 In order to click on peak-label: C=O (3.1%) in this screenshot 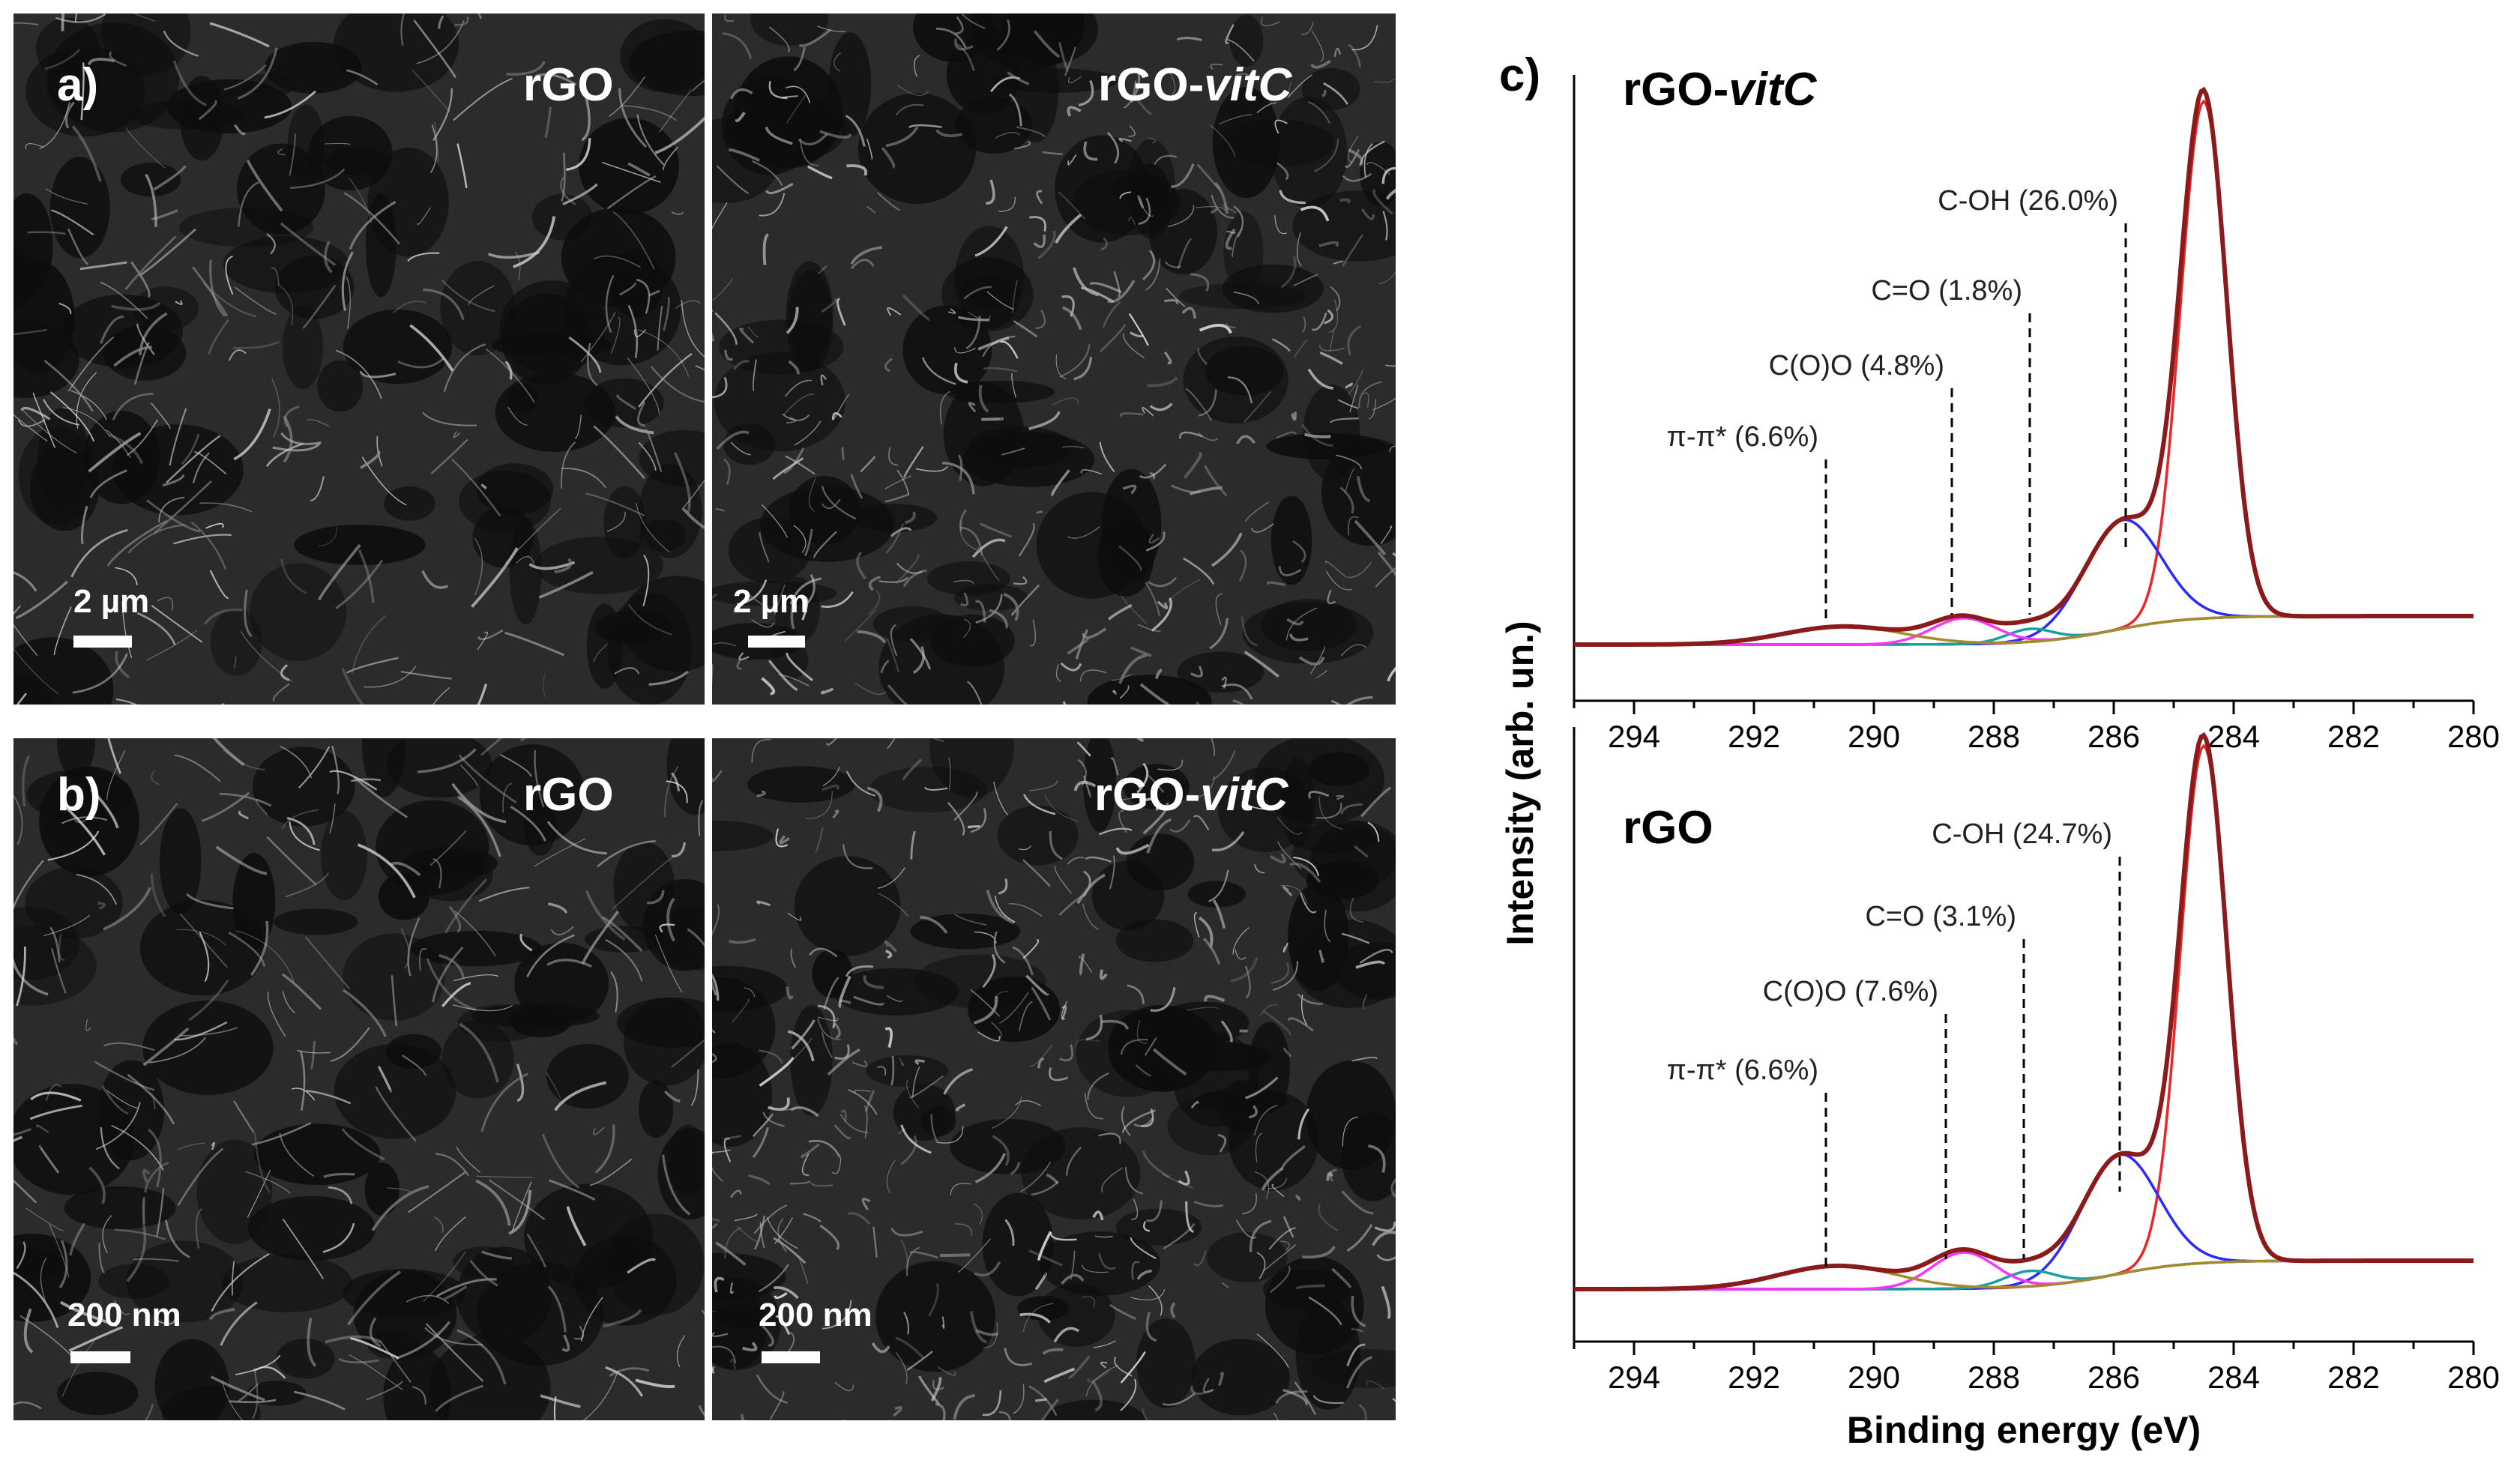, I will do `click(1940, 916)`.